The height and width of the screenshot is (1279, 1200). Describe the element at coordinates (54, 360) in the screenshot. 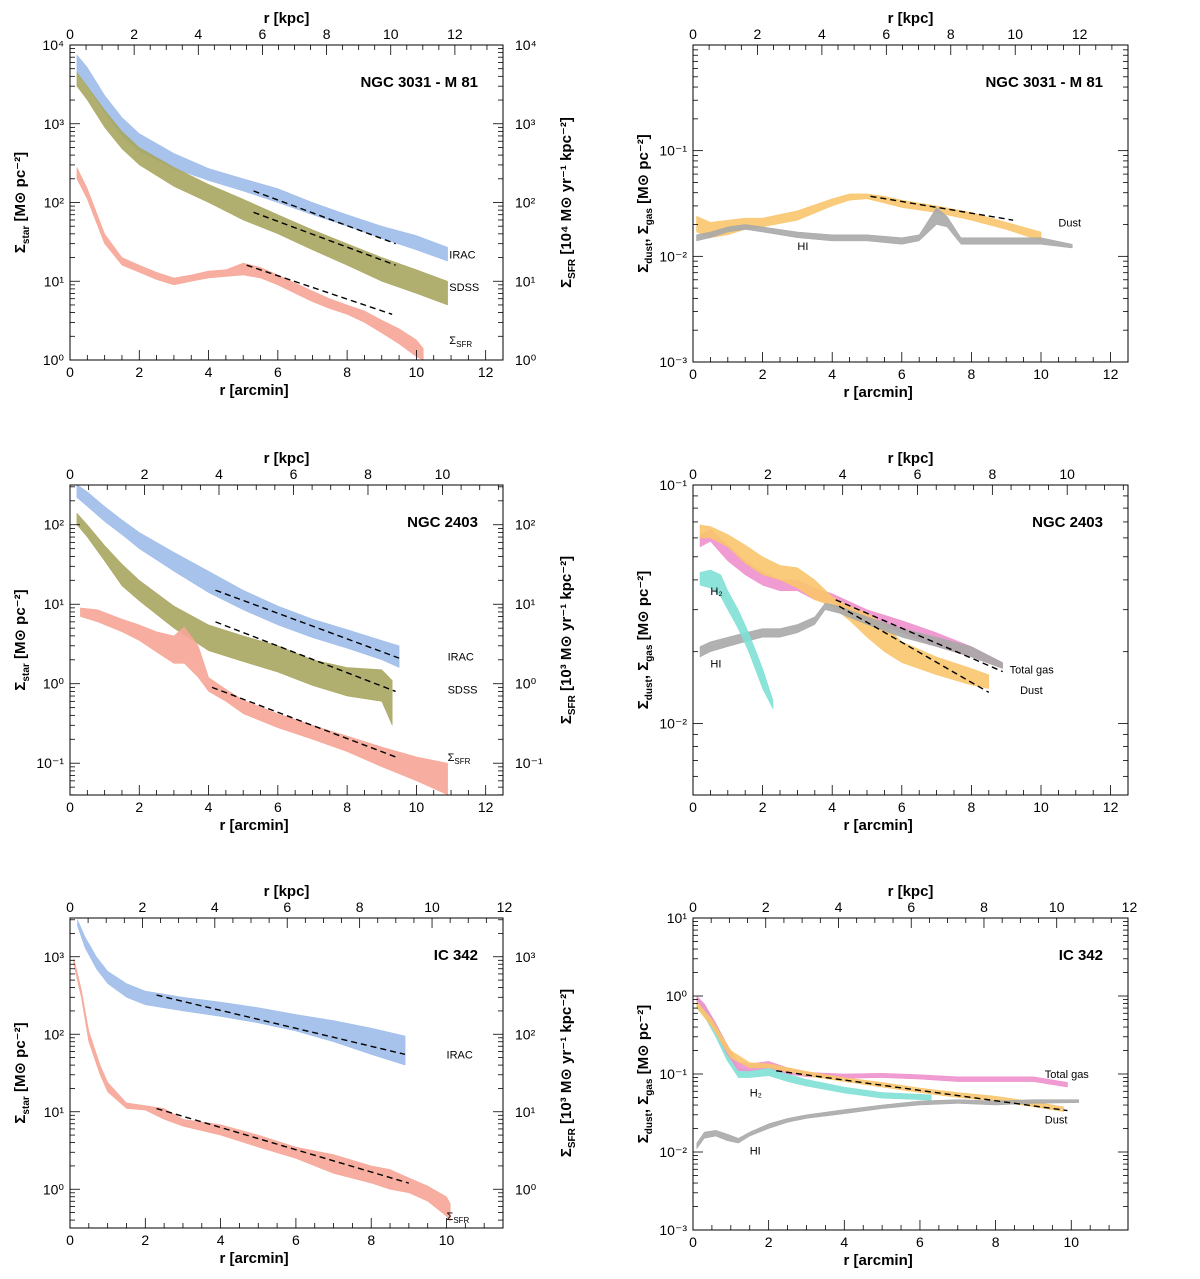

I see `y-tick-label: 10⁰` at that location.